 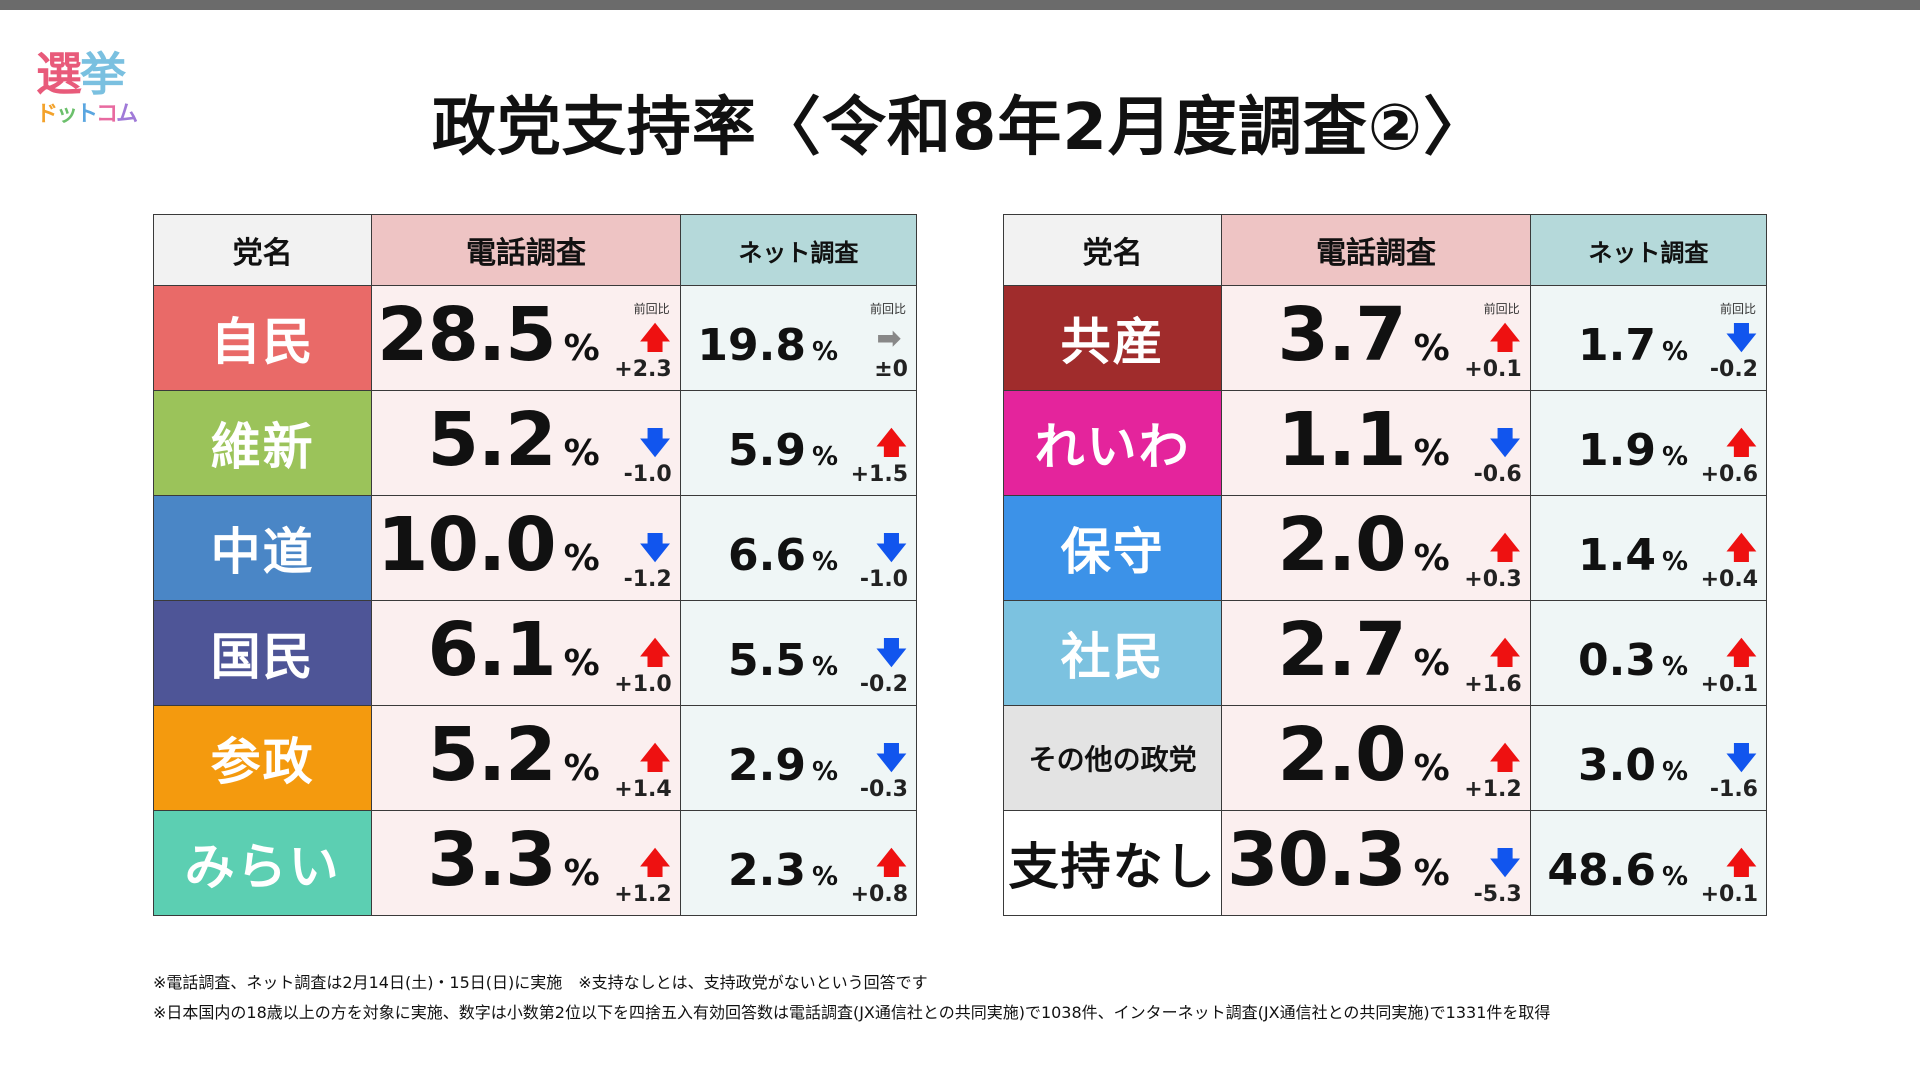 I want to click on phone-survey-cell: 5.2% 🡅 +1.4, so click(x=526, y=758).